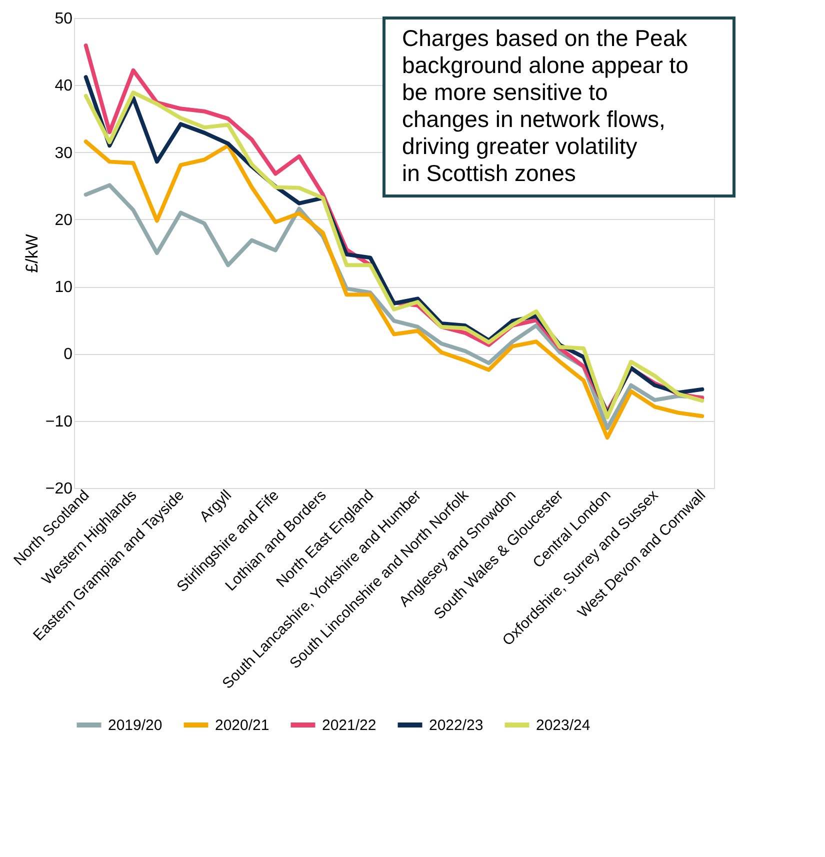 The image size is (825, 857). I want to click on y-tick-label: 50, so click(63, 19).